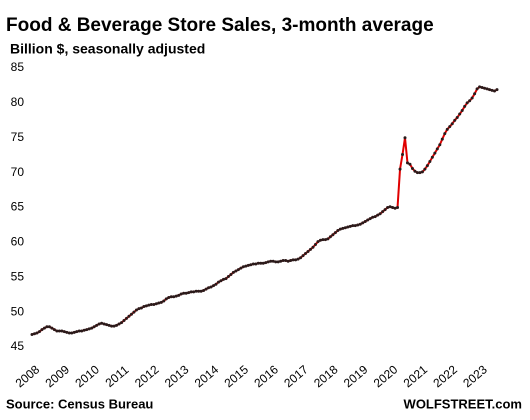  I want to click on y-tick-label: 65, so click(18, 207).